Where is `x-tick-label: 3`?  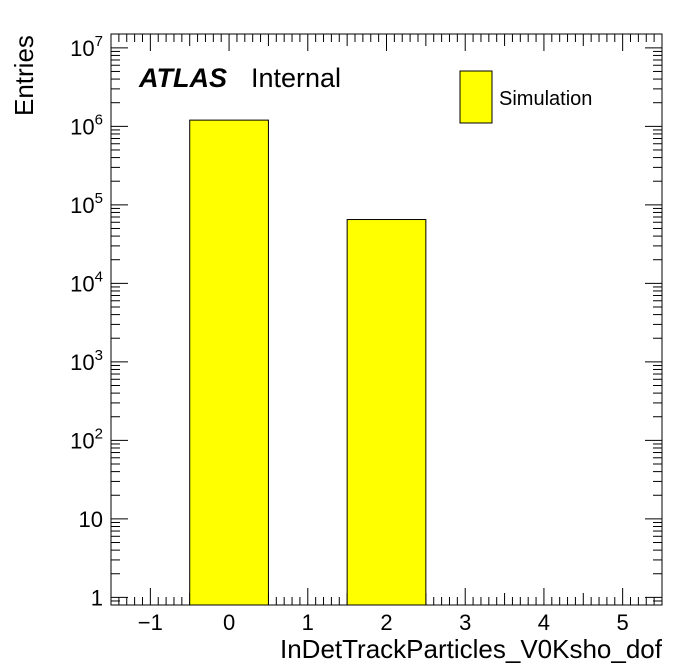 x-tick-label: 3 is located at coordinates (465, 622).